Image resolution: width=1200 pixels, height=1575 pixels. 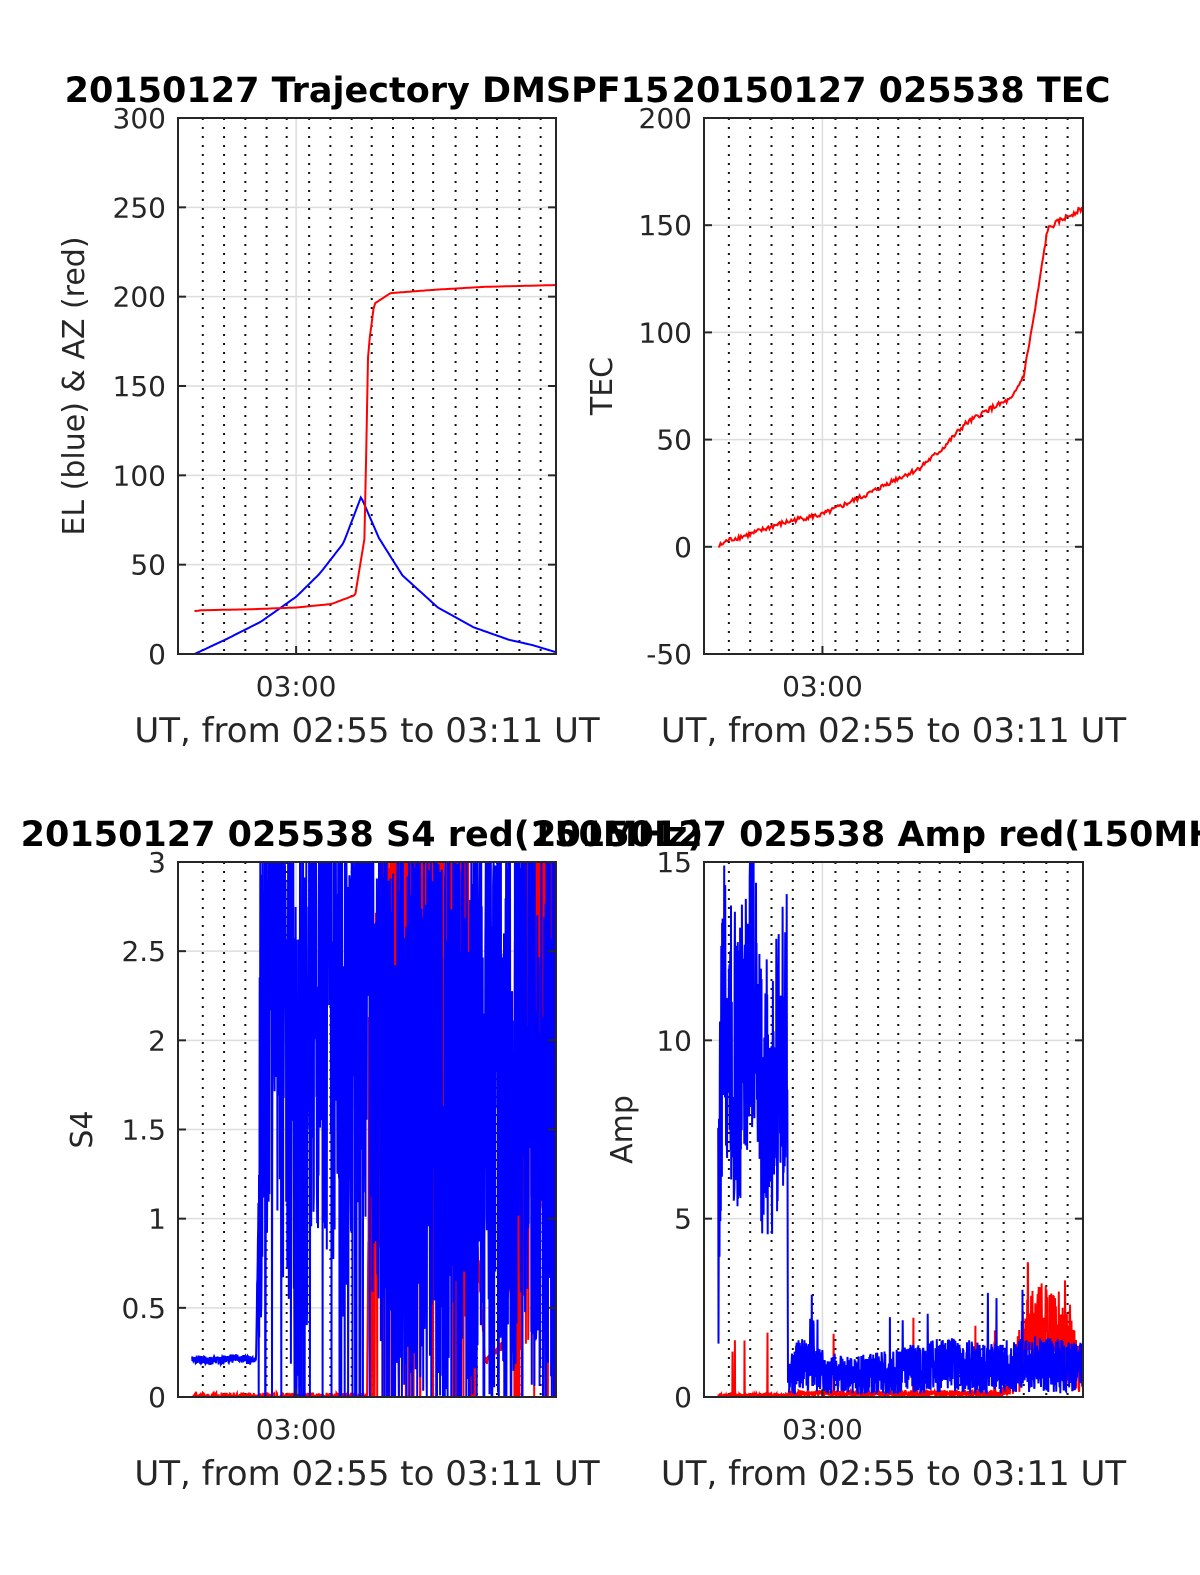 I want to click on chart-title: 20150127 025538 S4 red(150MHz), so click(x=362, y=835).